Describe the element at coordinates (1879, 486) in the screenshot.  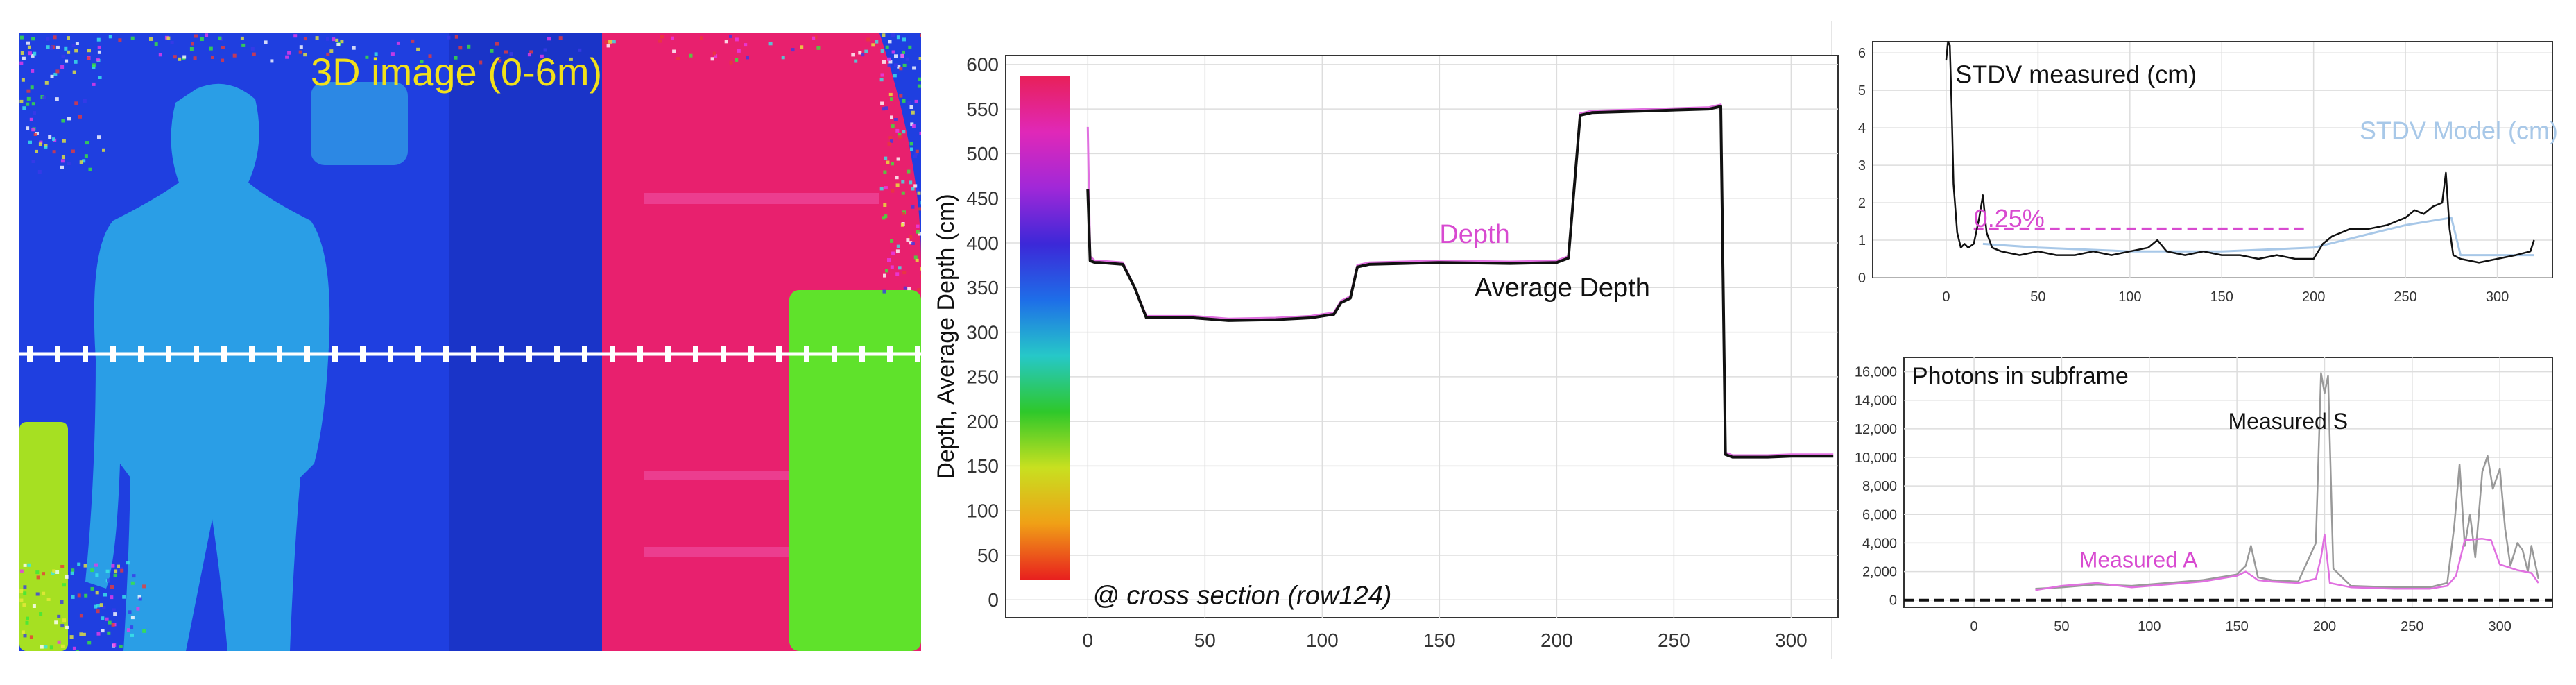
I see `y-tick-label: 8,000` at that location.